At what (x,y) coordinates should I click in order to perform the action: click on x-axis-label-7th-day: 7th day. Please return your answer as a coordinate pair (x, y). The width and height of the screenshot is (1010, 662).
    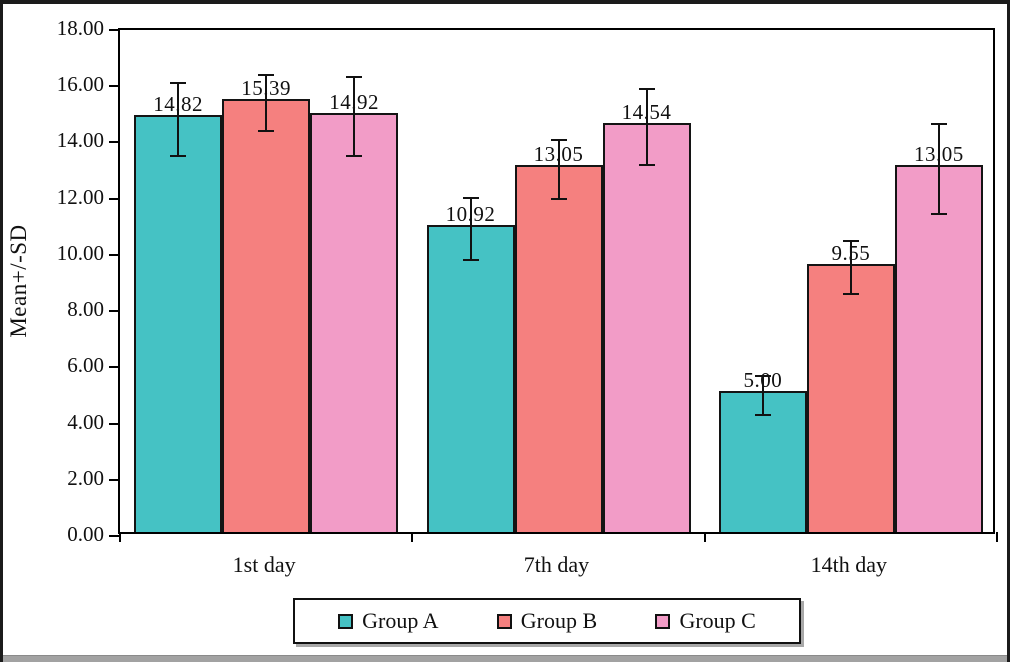
    Looking at the image, I should click on (556, 564).